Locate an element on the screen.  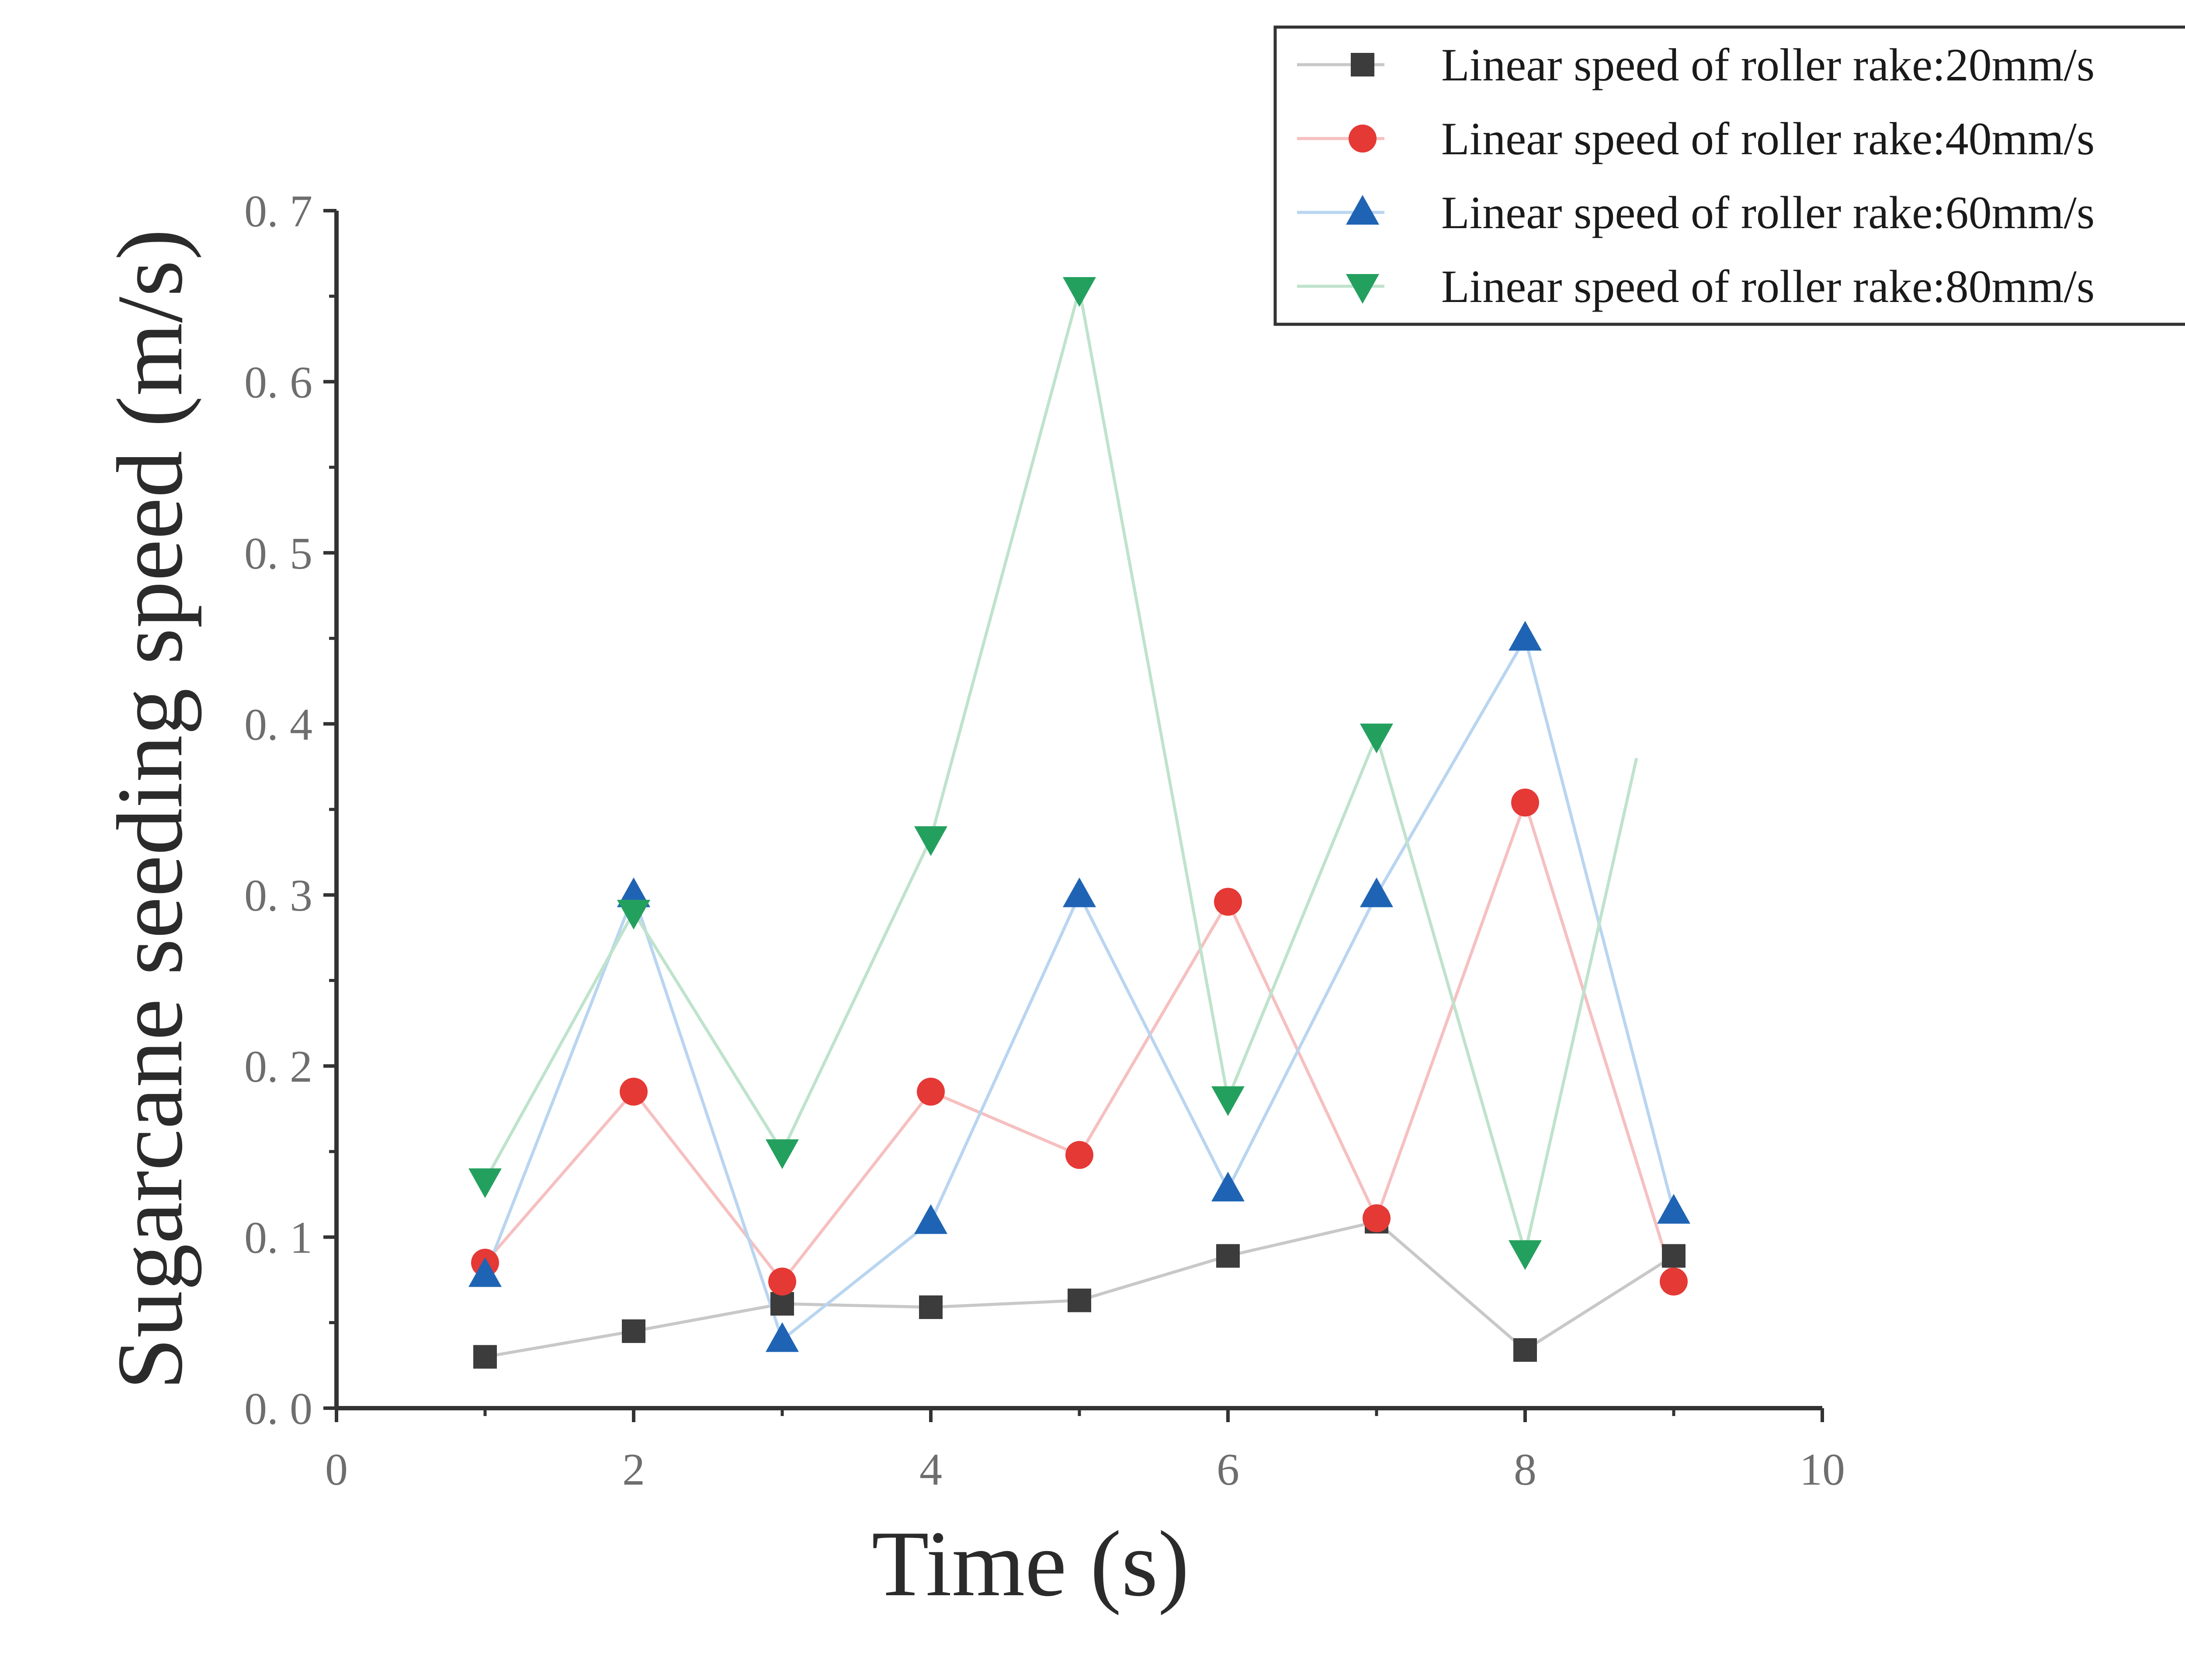
legend-box is located at coordinates (1729, 175).